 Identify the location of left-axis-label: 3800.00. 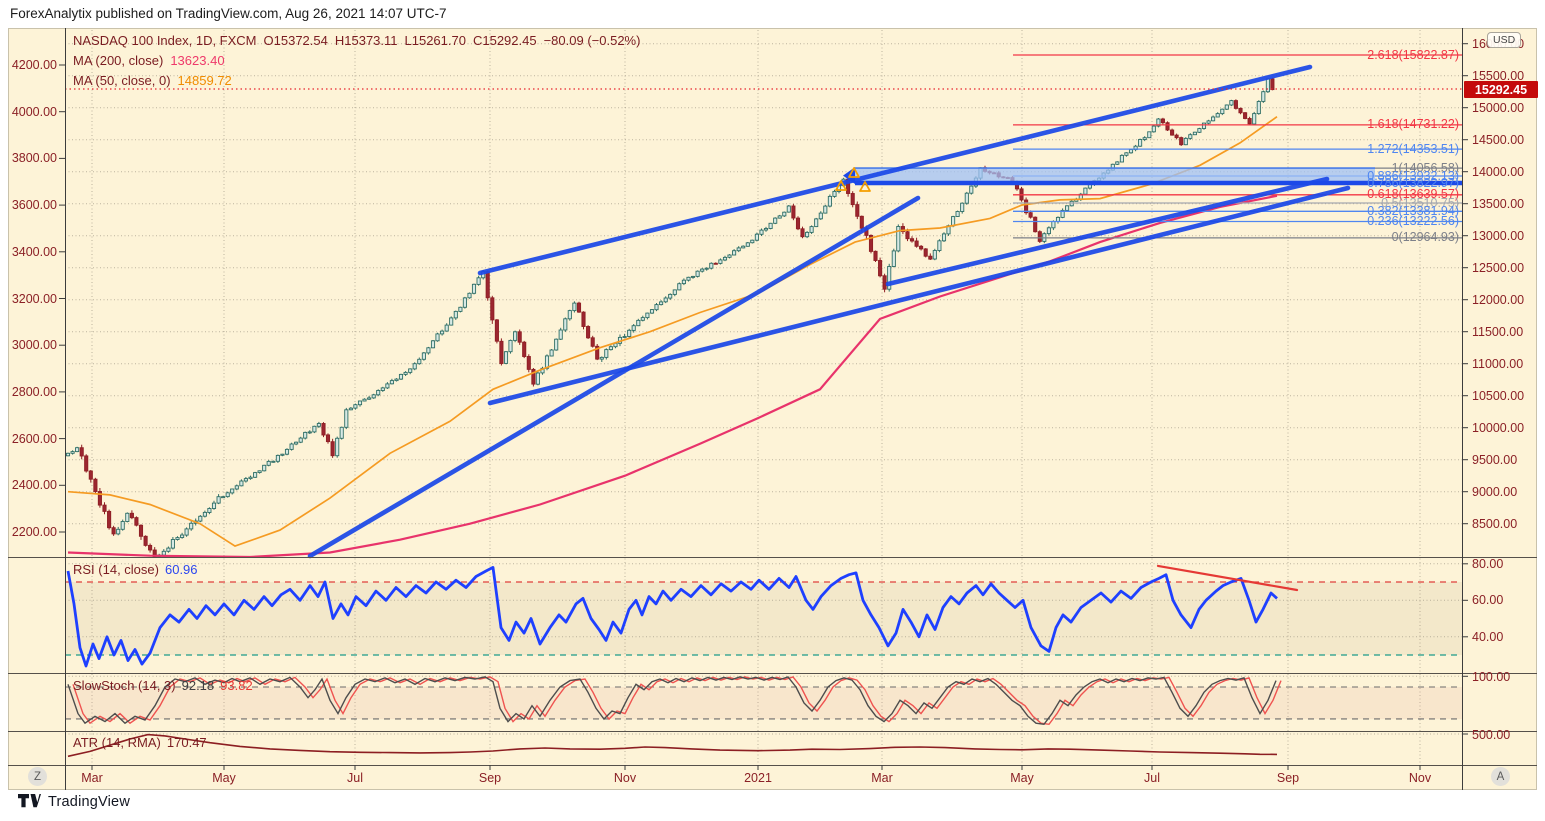
(34, 158).